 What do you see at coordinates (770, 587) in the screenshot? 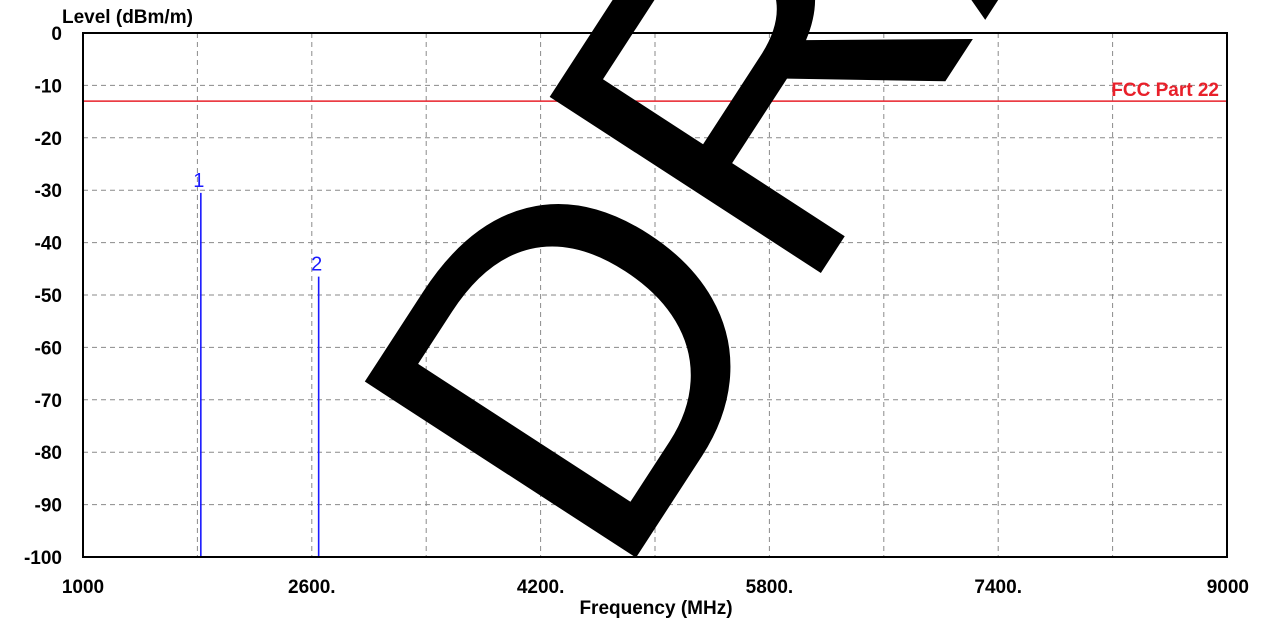
I see `x-tick-label: 5800.` at bounding box center [770, 587].